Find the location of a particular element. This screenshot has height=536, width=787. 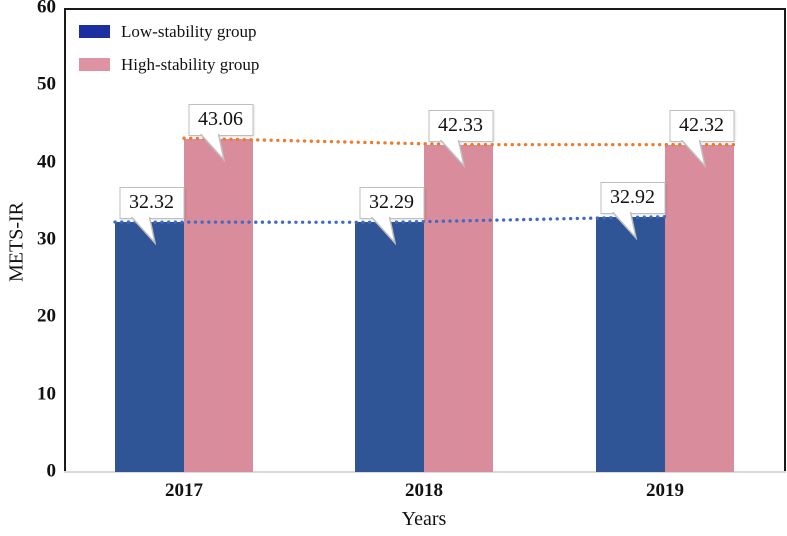

data-label-2019-low-stability: 32.92 is located at coordinates (632, 198).